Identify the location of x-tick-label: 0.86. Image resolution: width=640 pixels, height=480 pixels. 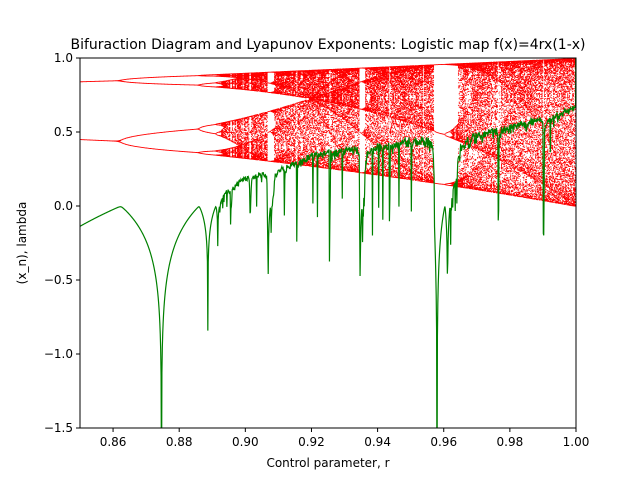
(113, 442).